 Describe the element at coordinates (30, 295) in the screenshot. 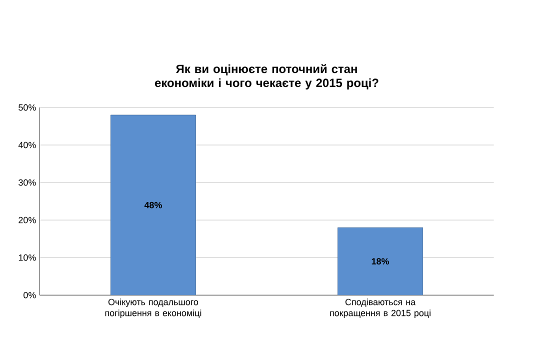

I see `y-tick-label: 0%` at that location.